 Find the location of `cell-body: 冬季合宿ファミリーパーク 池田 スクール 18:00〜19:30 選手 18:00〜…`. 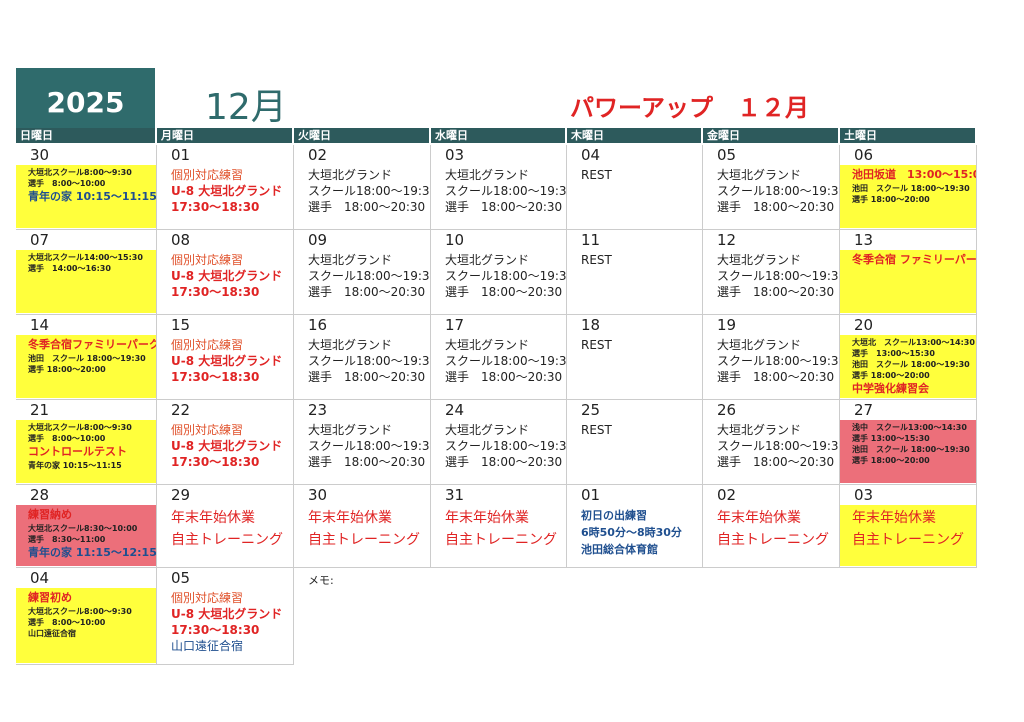

cell-body: 冬季合宿ファミリーパーク 池田 スクール 18:00〜19:30 選手 18:00〜… is located at coordinates (86, 366).